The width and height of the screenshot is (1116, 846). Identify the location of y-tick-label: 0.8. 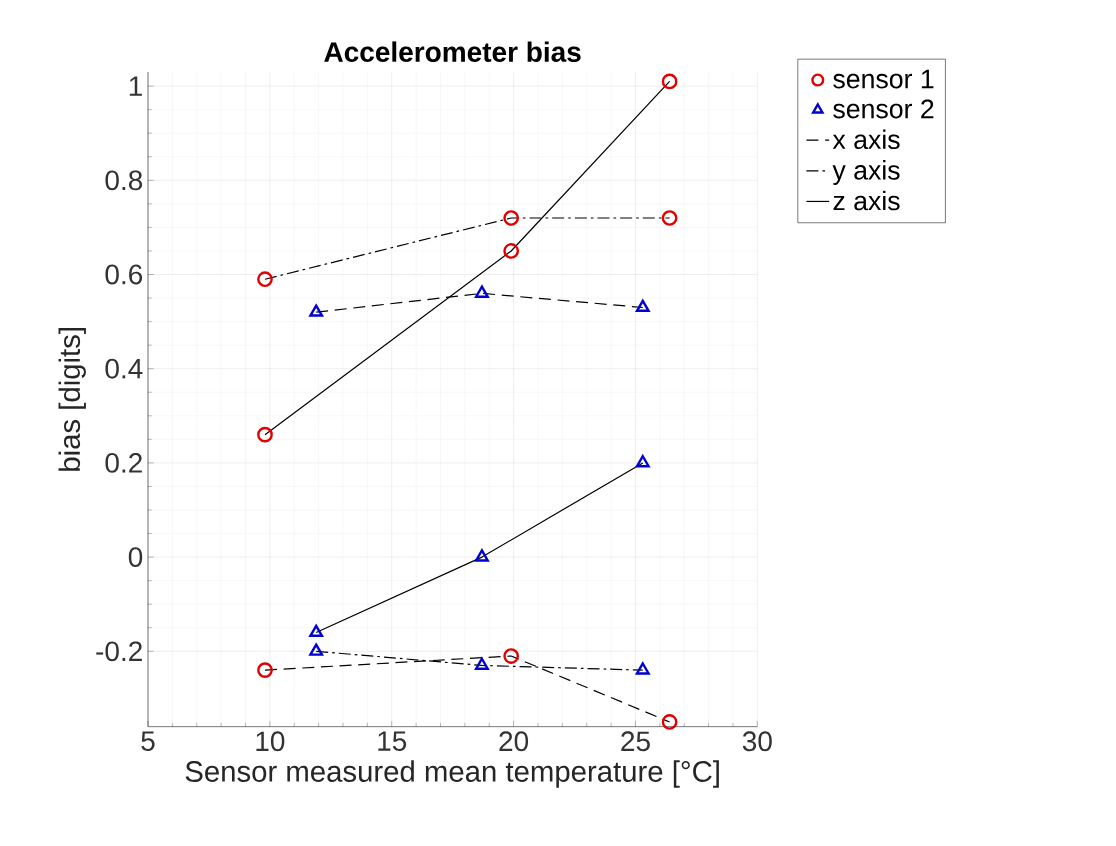
(124, 180).